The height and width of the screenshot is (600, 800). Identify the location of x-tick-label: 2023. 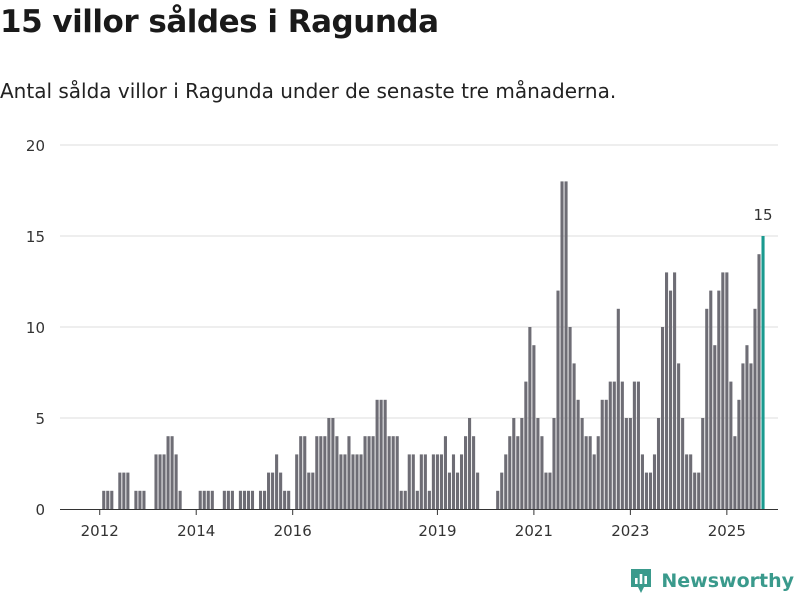
(630, 531).